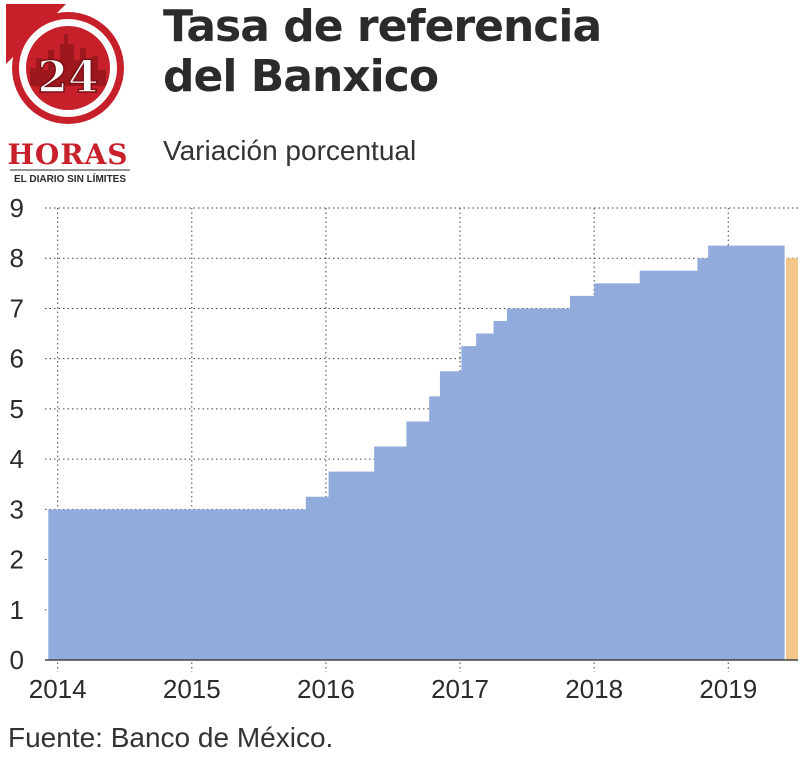 Image resolution: width=800 pixels, height=757 pixels. Describe the element at coordinates (594, 689) in the screenshot. I see `x-tick-label: 2018` at that location.